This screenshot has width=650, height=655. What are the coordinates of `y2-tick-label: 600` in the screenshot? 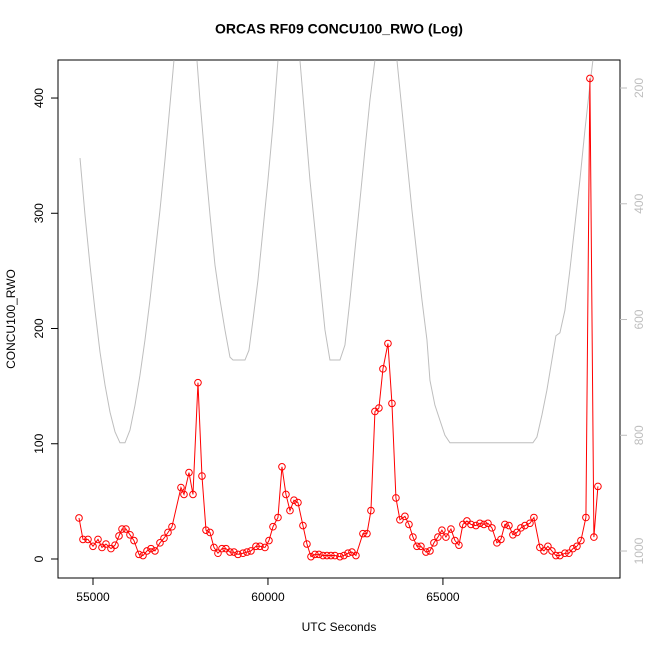 It's located at (639, 319).